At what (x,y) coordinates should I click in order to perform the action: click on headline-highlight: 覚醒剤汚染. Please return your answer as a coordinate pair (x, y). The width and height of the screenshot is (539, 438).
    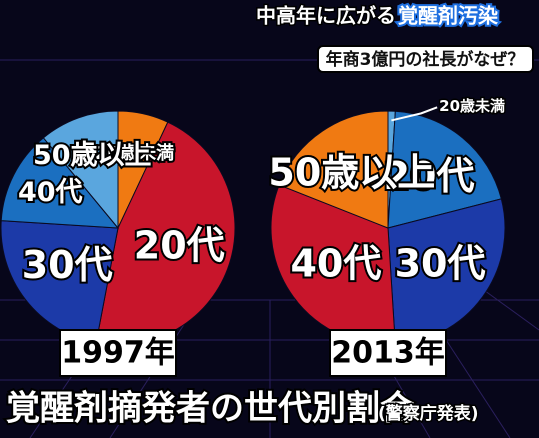
    Looking at the image, I should click on (448, 16).